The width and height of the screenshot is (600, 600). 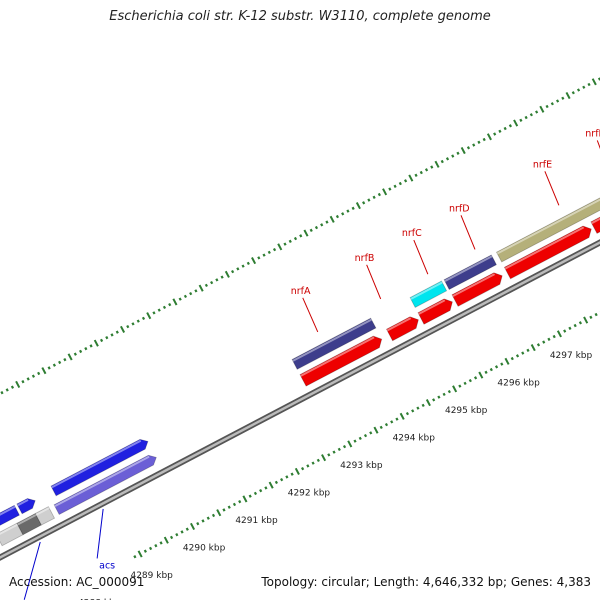 What do you see at coordinates (151, 576) in the screenshot?
I see `tick-label: 4289 kbp` at bounding box center [151, 576].